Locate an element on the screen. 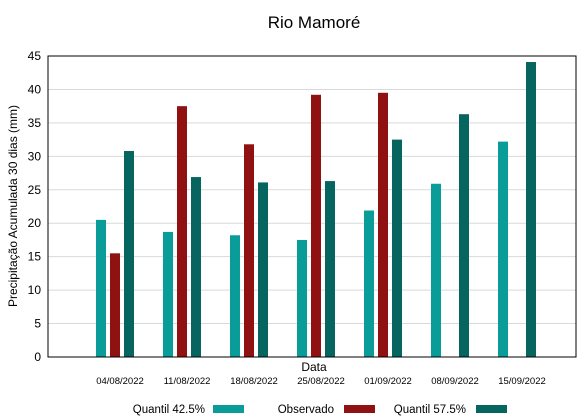 The width and height of the screenshot is (580, 418). y-tick-label: 15 is located at coordinates (35, 257).